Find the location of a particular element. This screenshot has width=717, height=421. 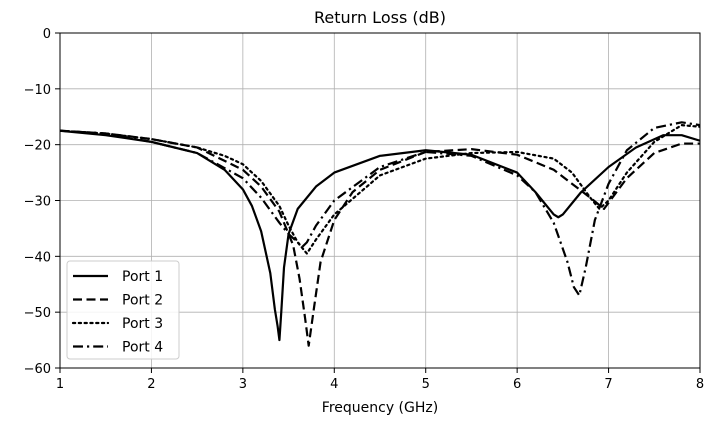

legend-label-port-3: Port 3 is located at coordinates (142, 324).